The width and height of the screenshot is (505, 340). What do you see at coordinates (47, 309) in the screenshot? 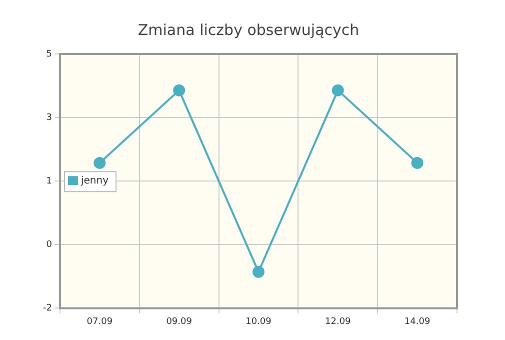
I see `y-tick-label: -2` at bounding box center [47, 309].